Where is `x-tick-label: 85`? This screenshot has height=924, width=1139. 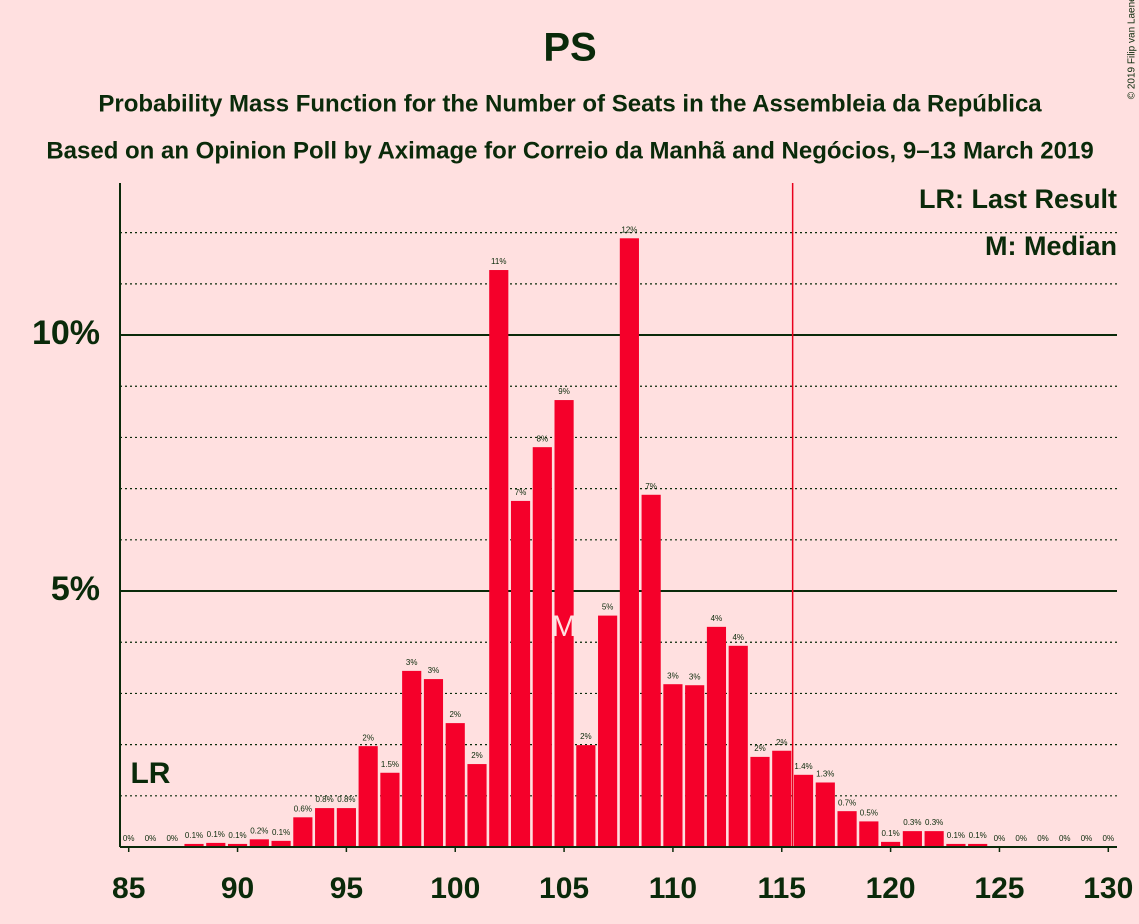 x-tick-label: 85 is located at coordinates (128, 888).